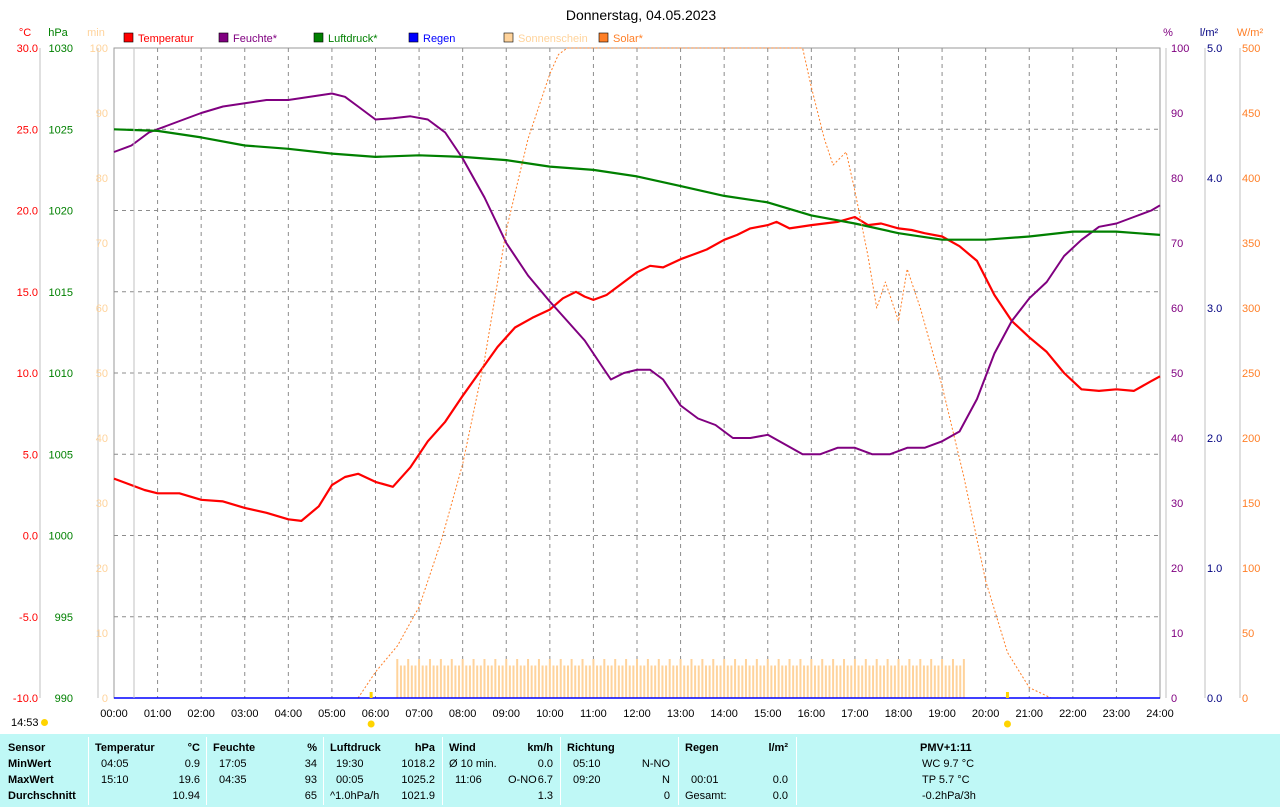 The image size is (1280, 807). Describe the element at coordinates (30, 537) in the screenshot. I see `temperature-tick-label: 0.0` at that location.